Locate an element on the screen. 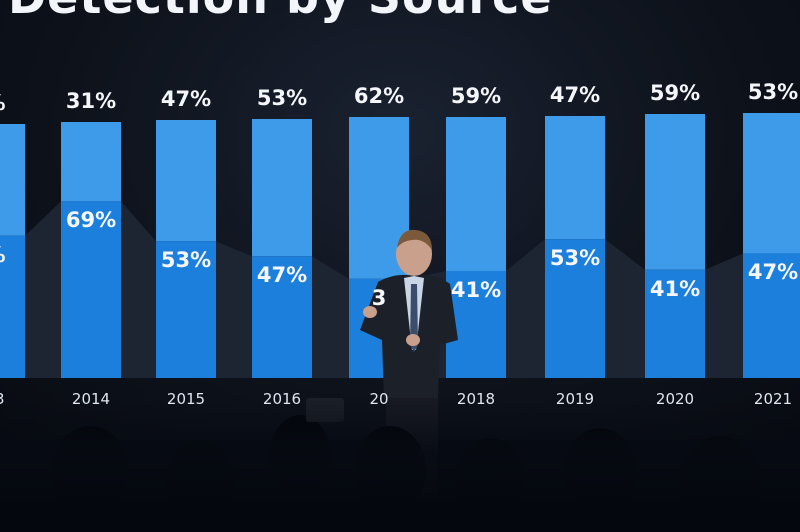  year-label: 2015 is located at coordinates (186, 399).